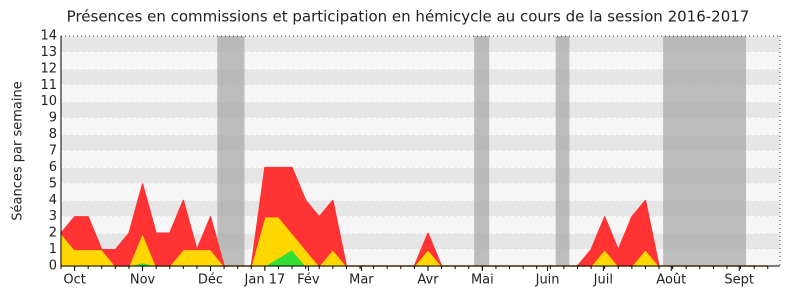 The image size is (800, 300). What do you see at coordinates (428, 280) in the screenshot?
I see `x-tick-label: Avr` at bounding box center [428, 280].